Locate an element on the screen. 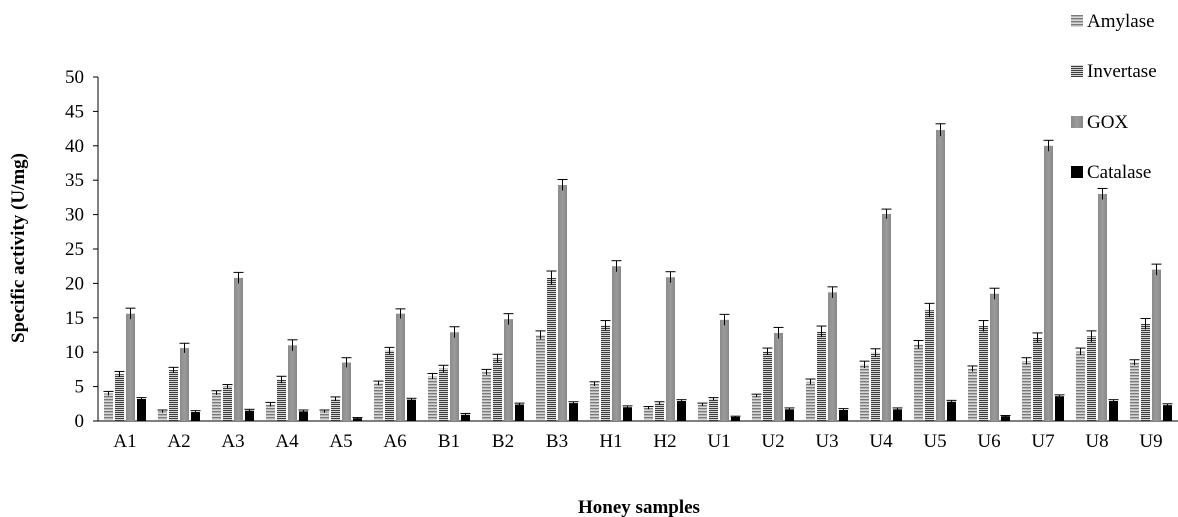 This screenshot has height=517, width=1178. bar-catalase-b2 is located at coordinates (519, 412).